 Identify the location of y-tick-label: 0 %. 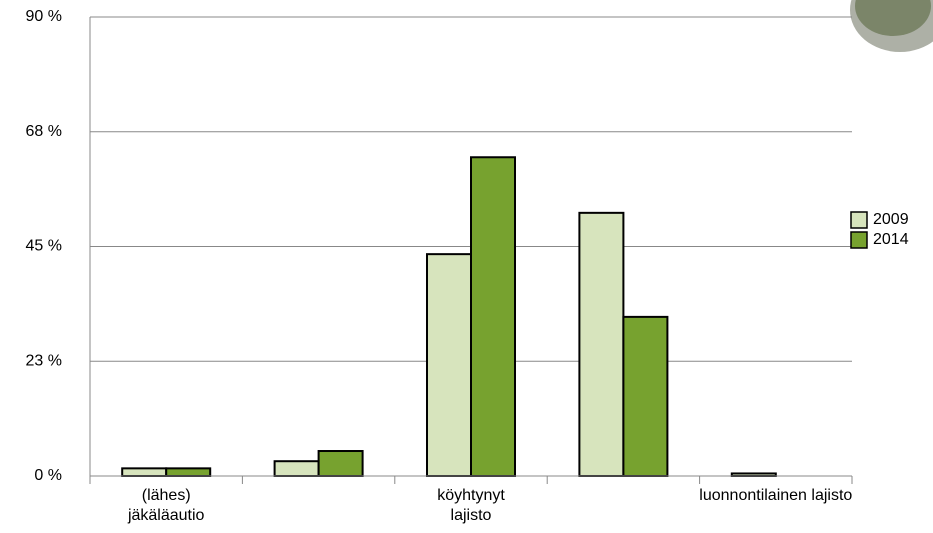
(48, 475).